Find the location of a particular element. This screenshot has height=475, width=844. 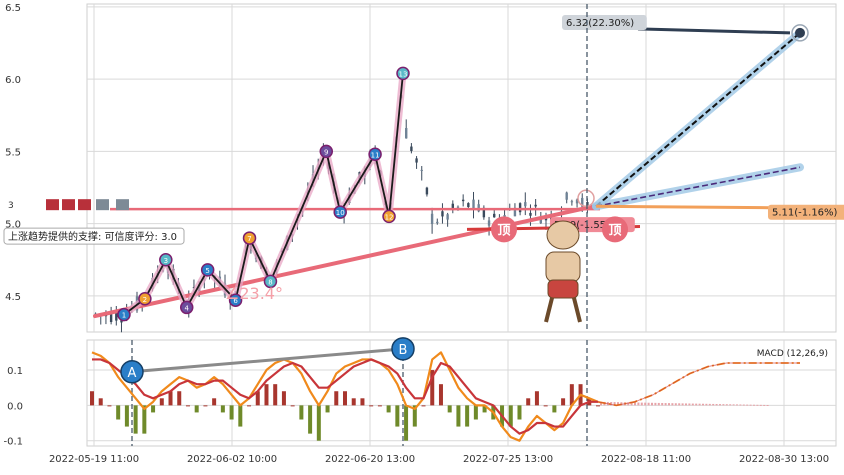

x-tick-label: 2022-06-02 10:00 is located at coordinates (232, 459).